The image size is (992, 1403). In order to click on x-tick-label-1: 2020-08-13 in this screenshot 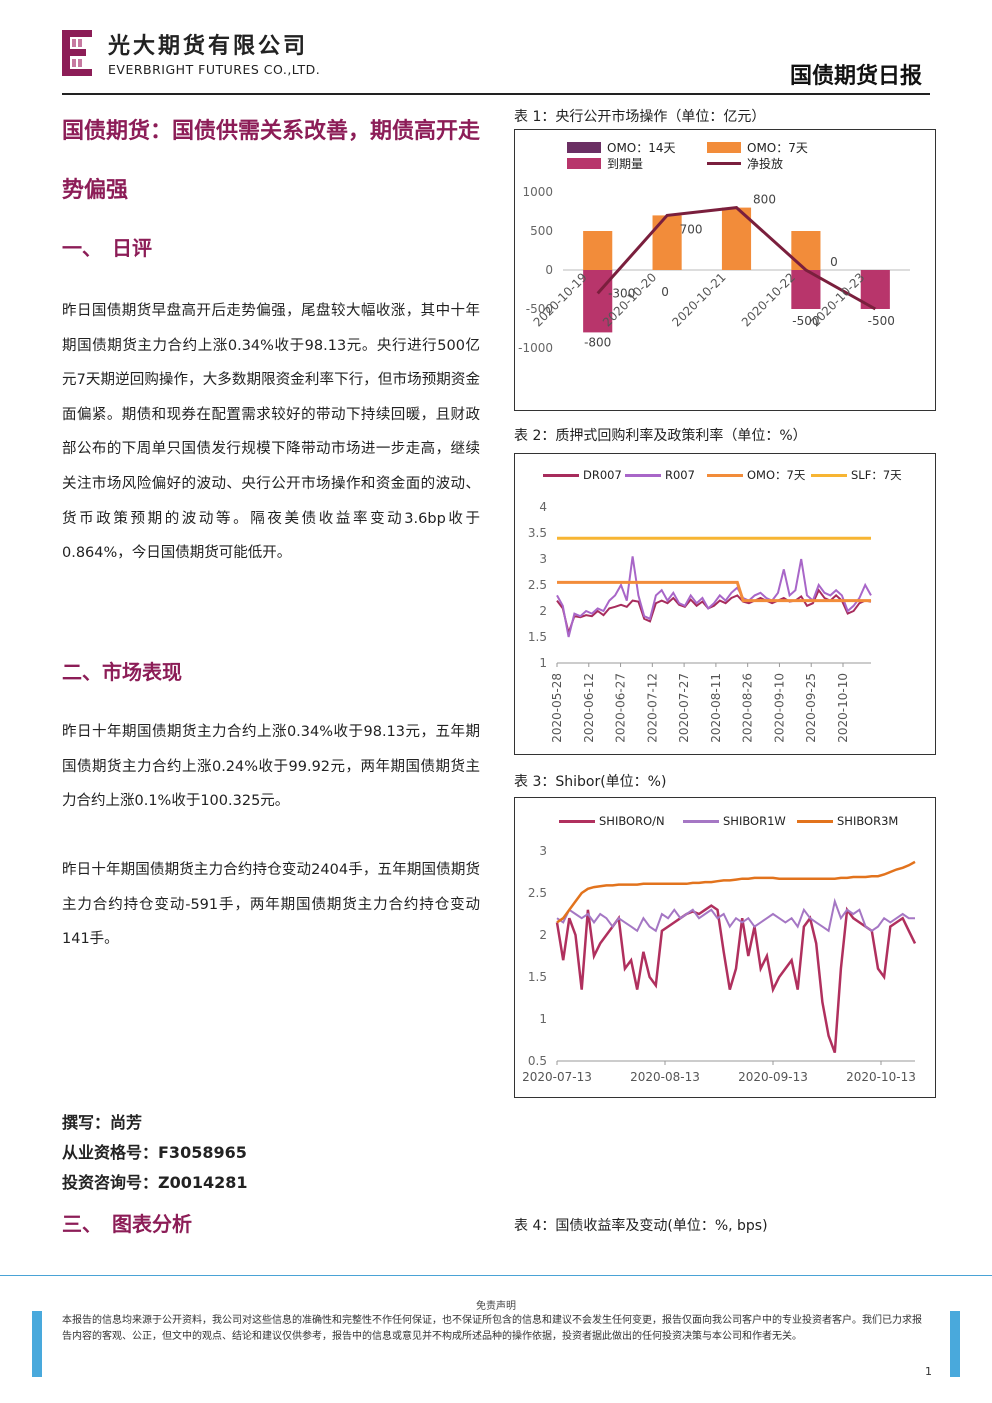, I will do `click(665, 1077)`.